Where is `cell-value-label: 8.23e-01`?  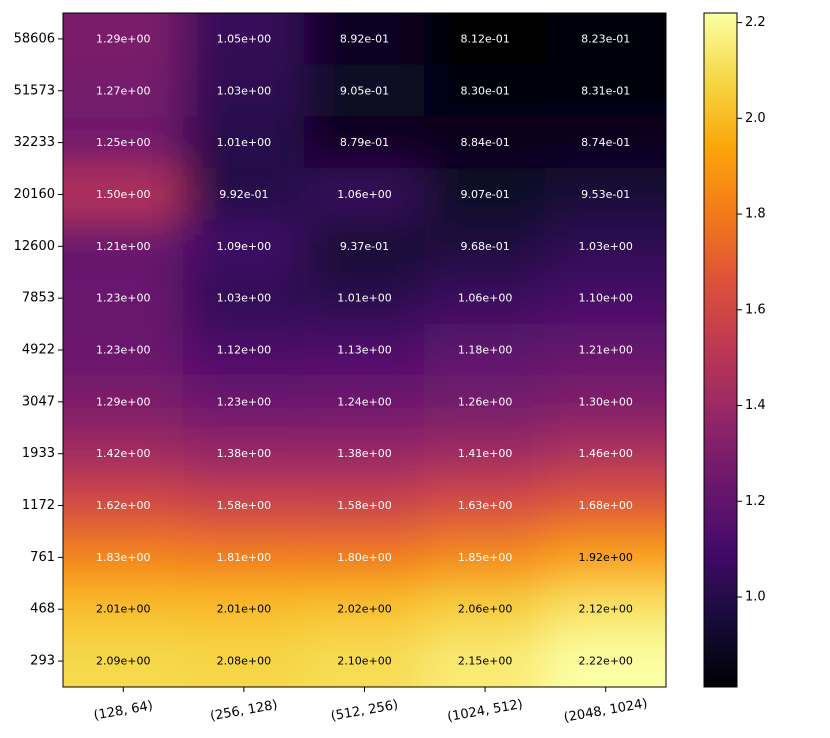 cell-value-label: 8.23e-01 is located at coordinates (605, 38).